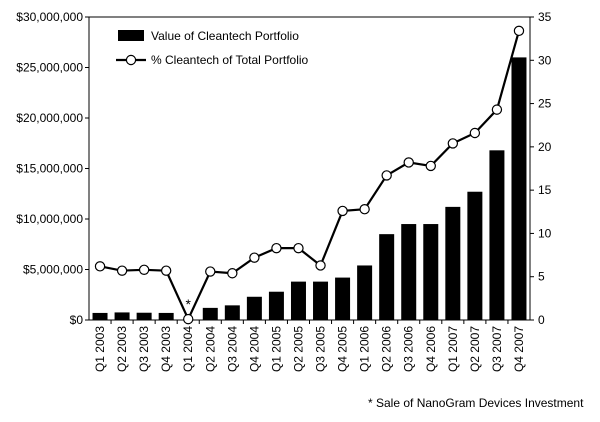 The height and width of the screenshot is (422, 600). I want to click on x-axis-tick-label: Q4 2004, so click(254, 349).